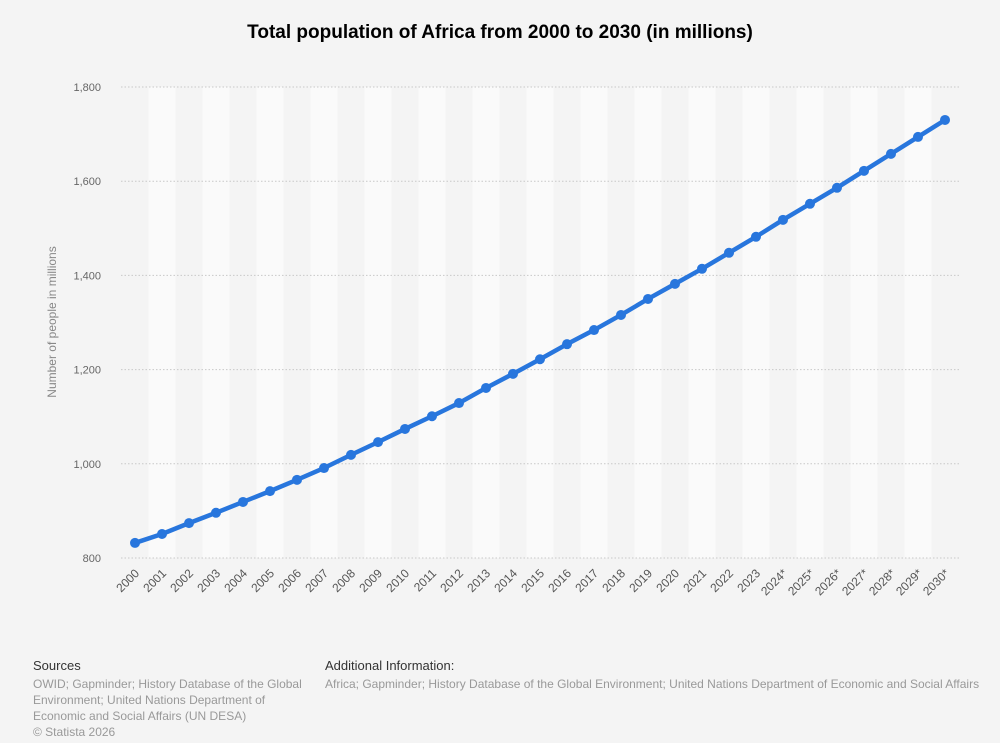 The image size is (1000, 743). I want to click on sources-line: Economic and Social Affairs (UN DESA), so click(140, 716).